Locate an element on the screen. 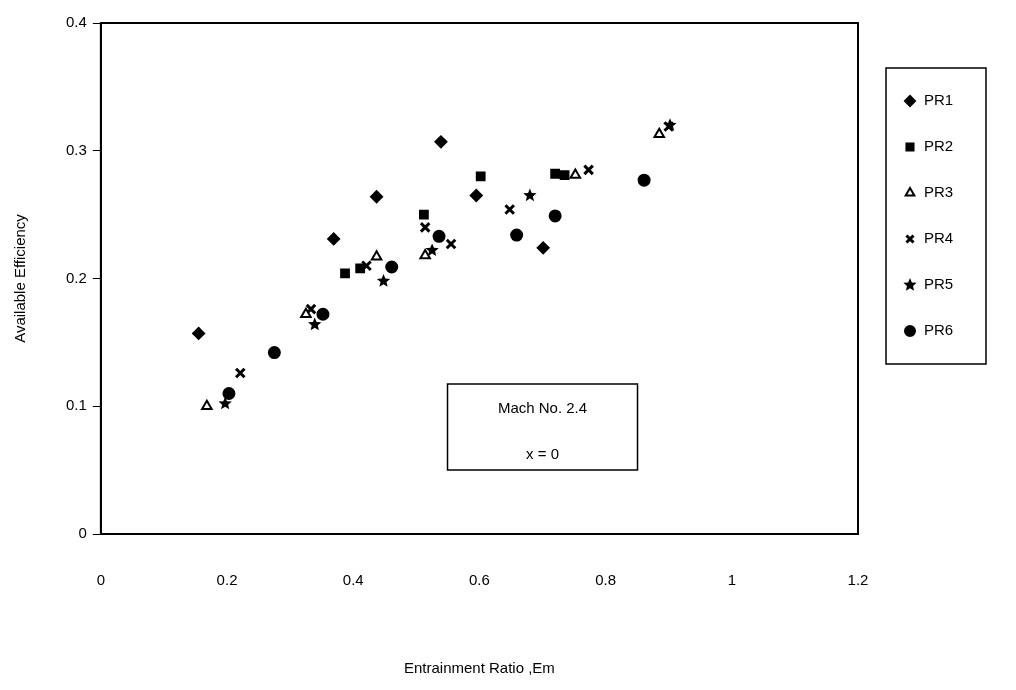  legend-label: PR6 is located at coordinates (939, 330).